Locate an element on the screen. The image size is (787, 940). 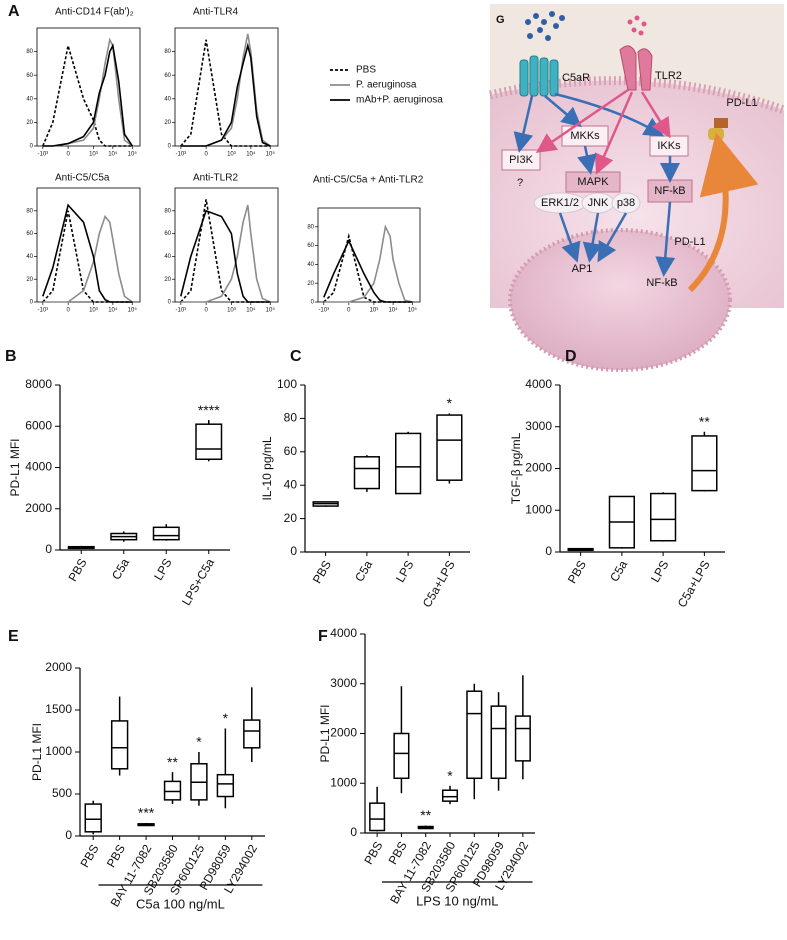
kinase-ellipses is located at coordinates (587, 203).